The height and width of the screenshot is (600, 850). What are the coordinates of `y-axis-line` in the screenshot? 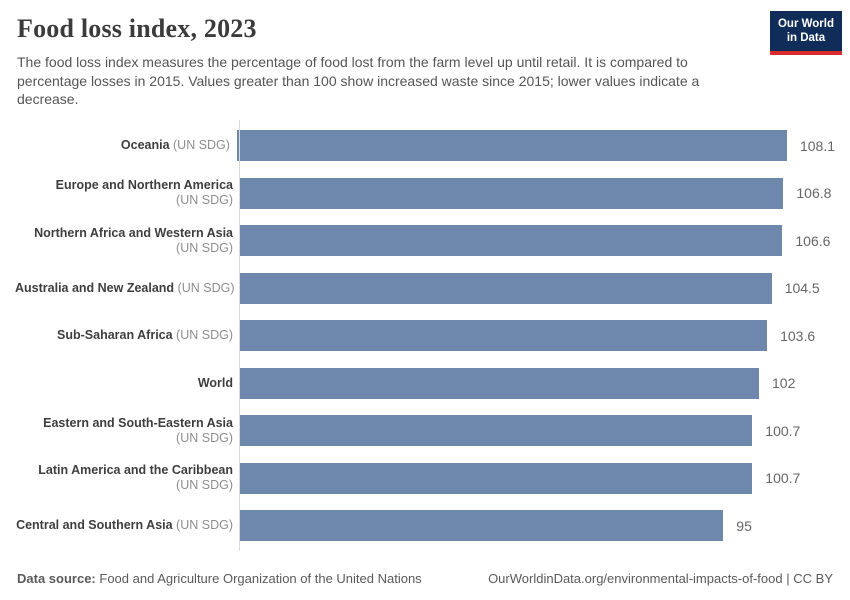 It's located at (239, 335).